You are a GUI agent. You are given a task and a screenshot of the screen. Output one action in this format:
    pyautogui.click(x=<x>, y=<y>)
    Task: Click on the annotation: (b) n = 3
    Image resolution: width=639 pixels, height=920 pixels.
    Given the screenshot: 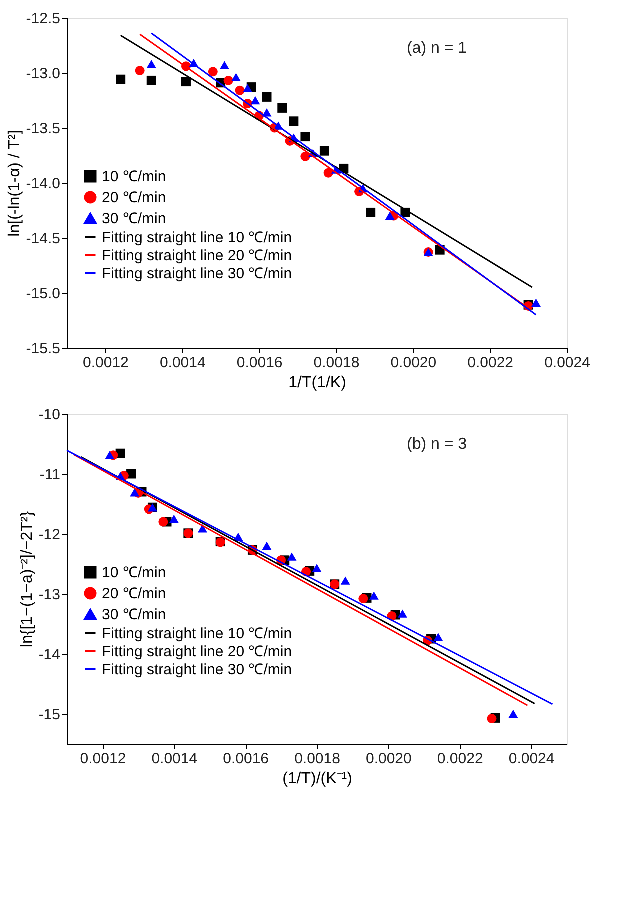 What is the action you would take?
    pyautogui.click(x=437, y=444)
    